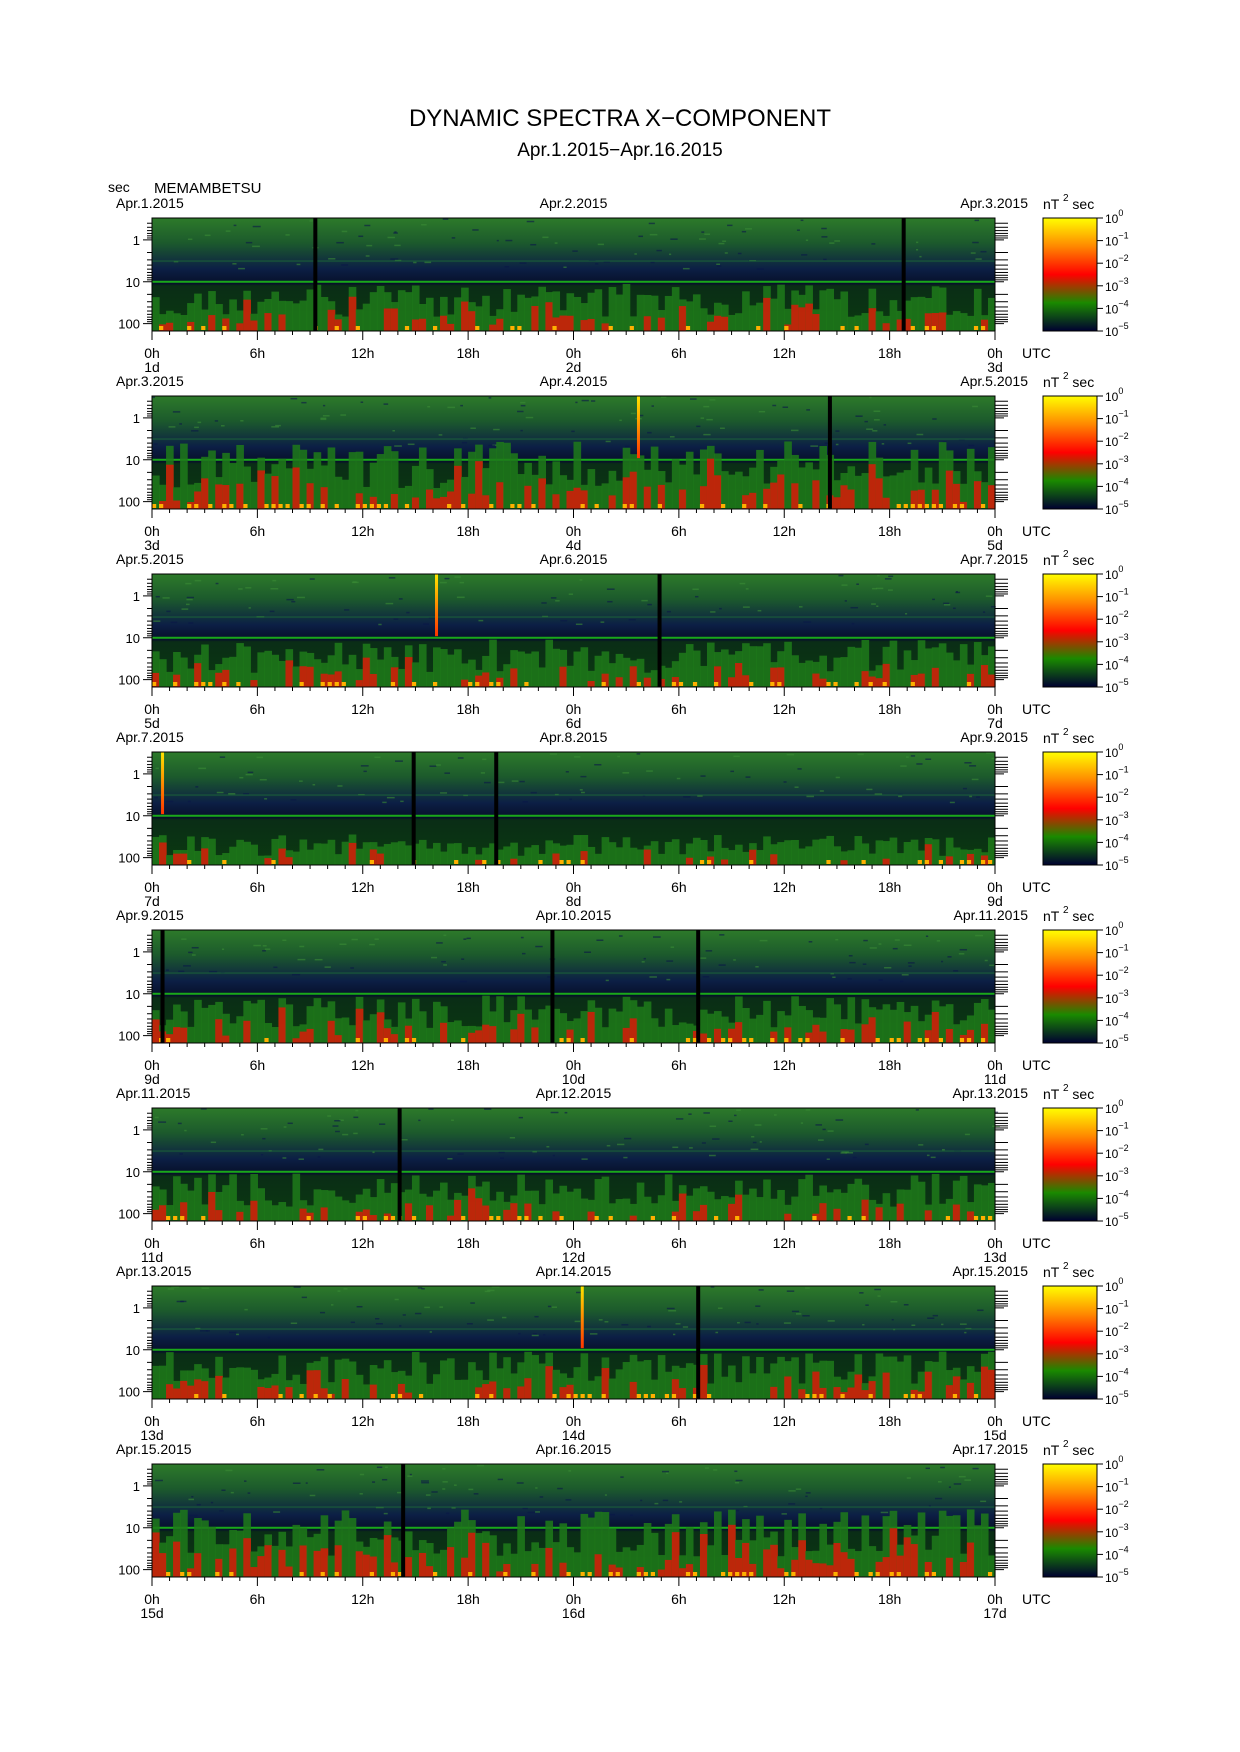 This screenshot has width=1240, height=1752. I want to click on y-tick-label: 100, so click(129, 1214).